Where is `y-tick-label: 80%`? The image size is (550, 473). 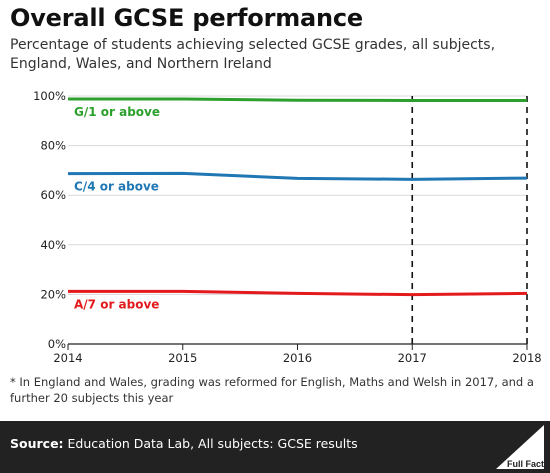 y-tick-label: 80% is located at coordinates (53, 146).